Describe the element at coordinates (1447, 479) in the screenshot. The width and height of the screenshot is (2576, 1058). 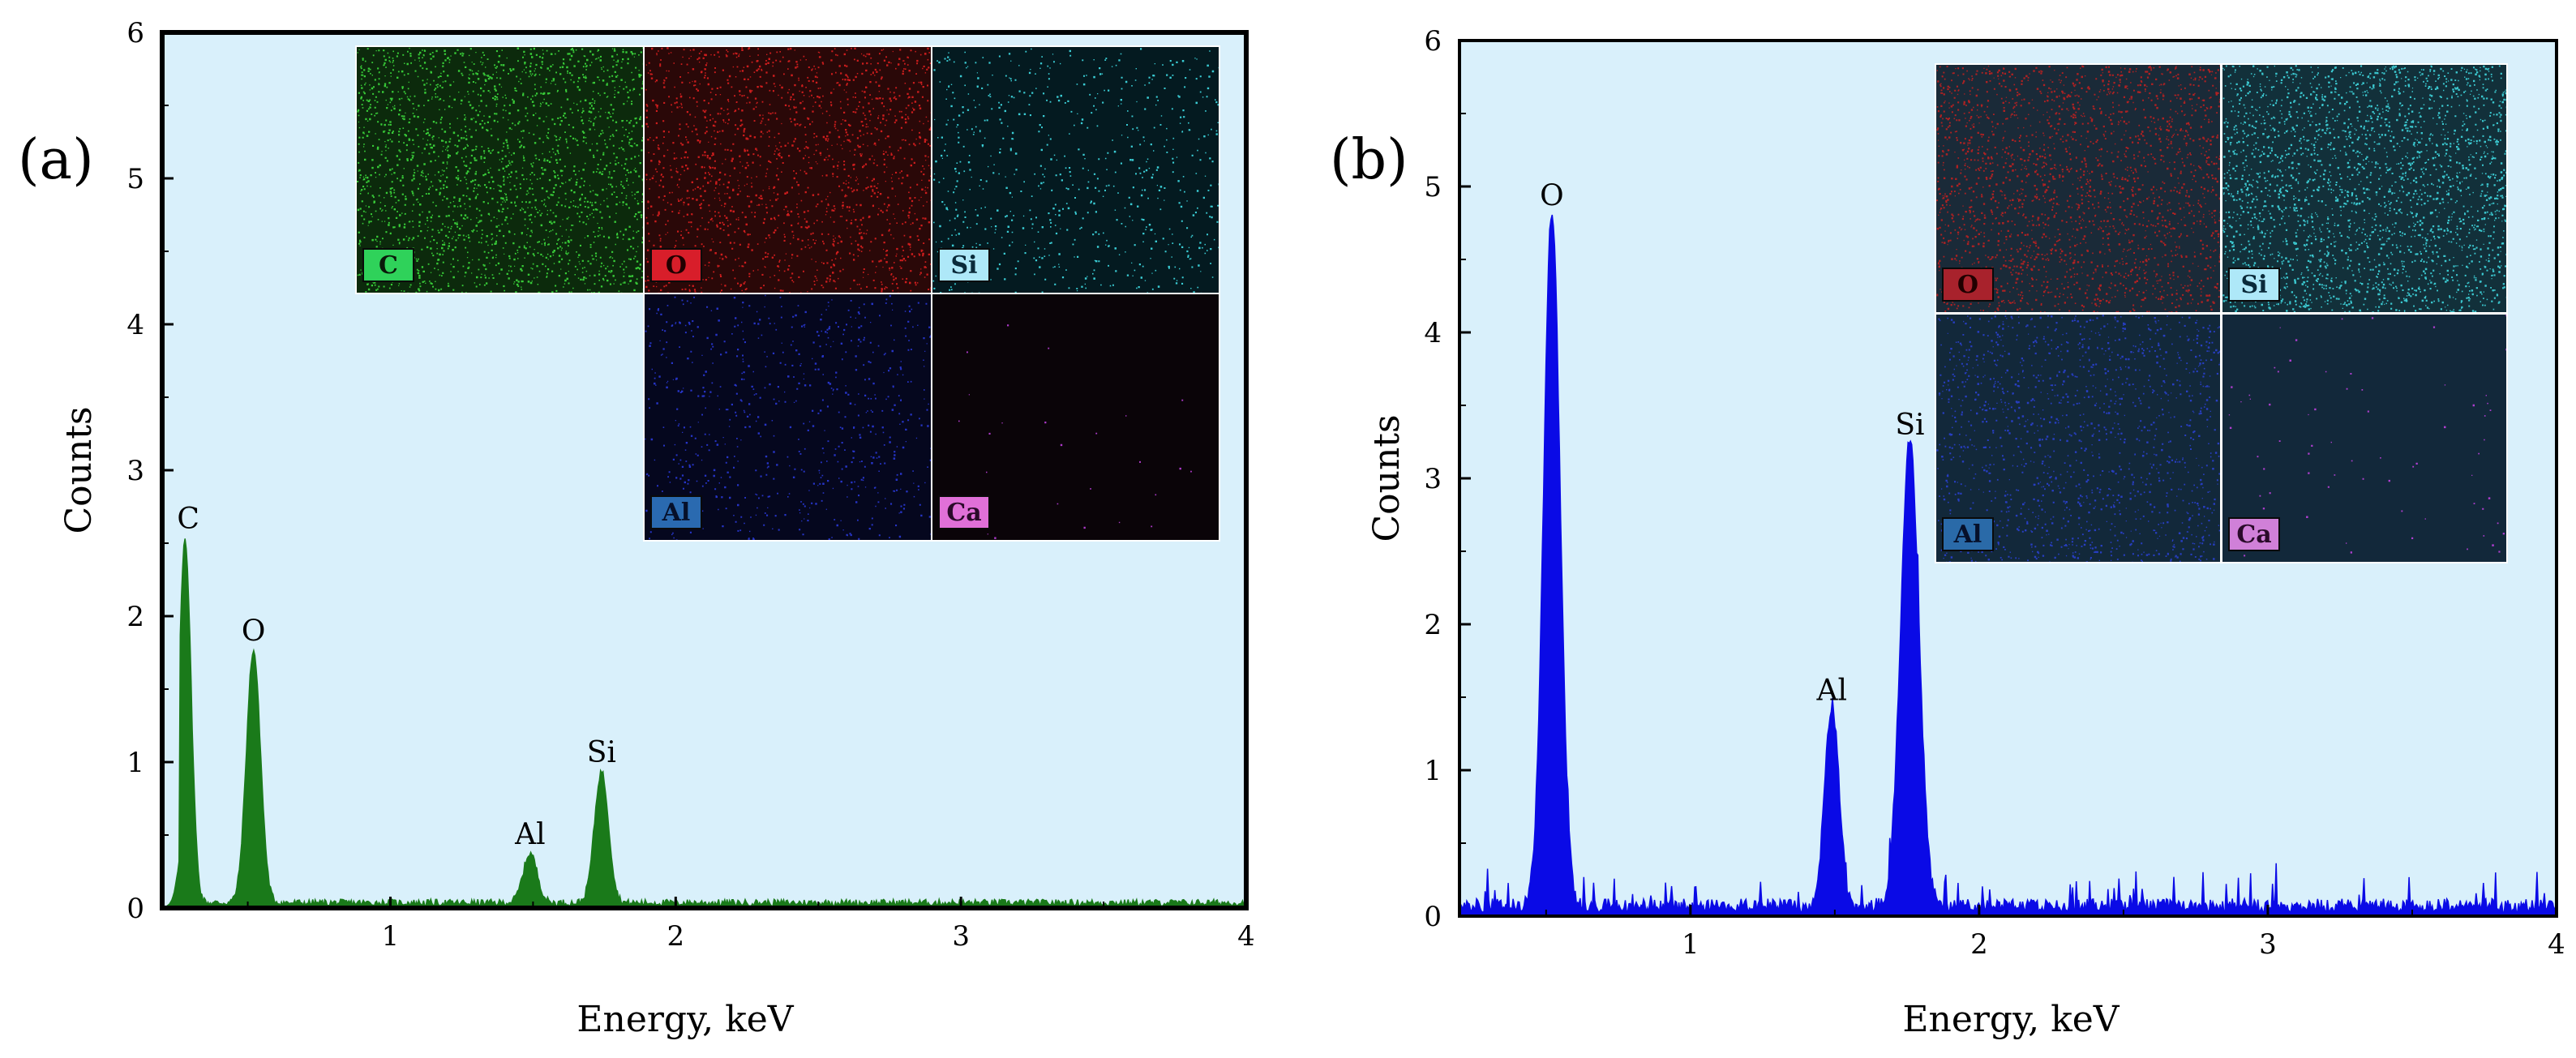
I see `panel-b-y-ticks: 0 1 2 3 4 5 6` at that location.